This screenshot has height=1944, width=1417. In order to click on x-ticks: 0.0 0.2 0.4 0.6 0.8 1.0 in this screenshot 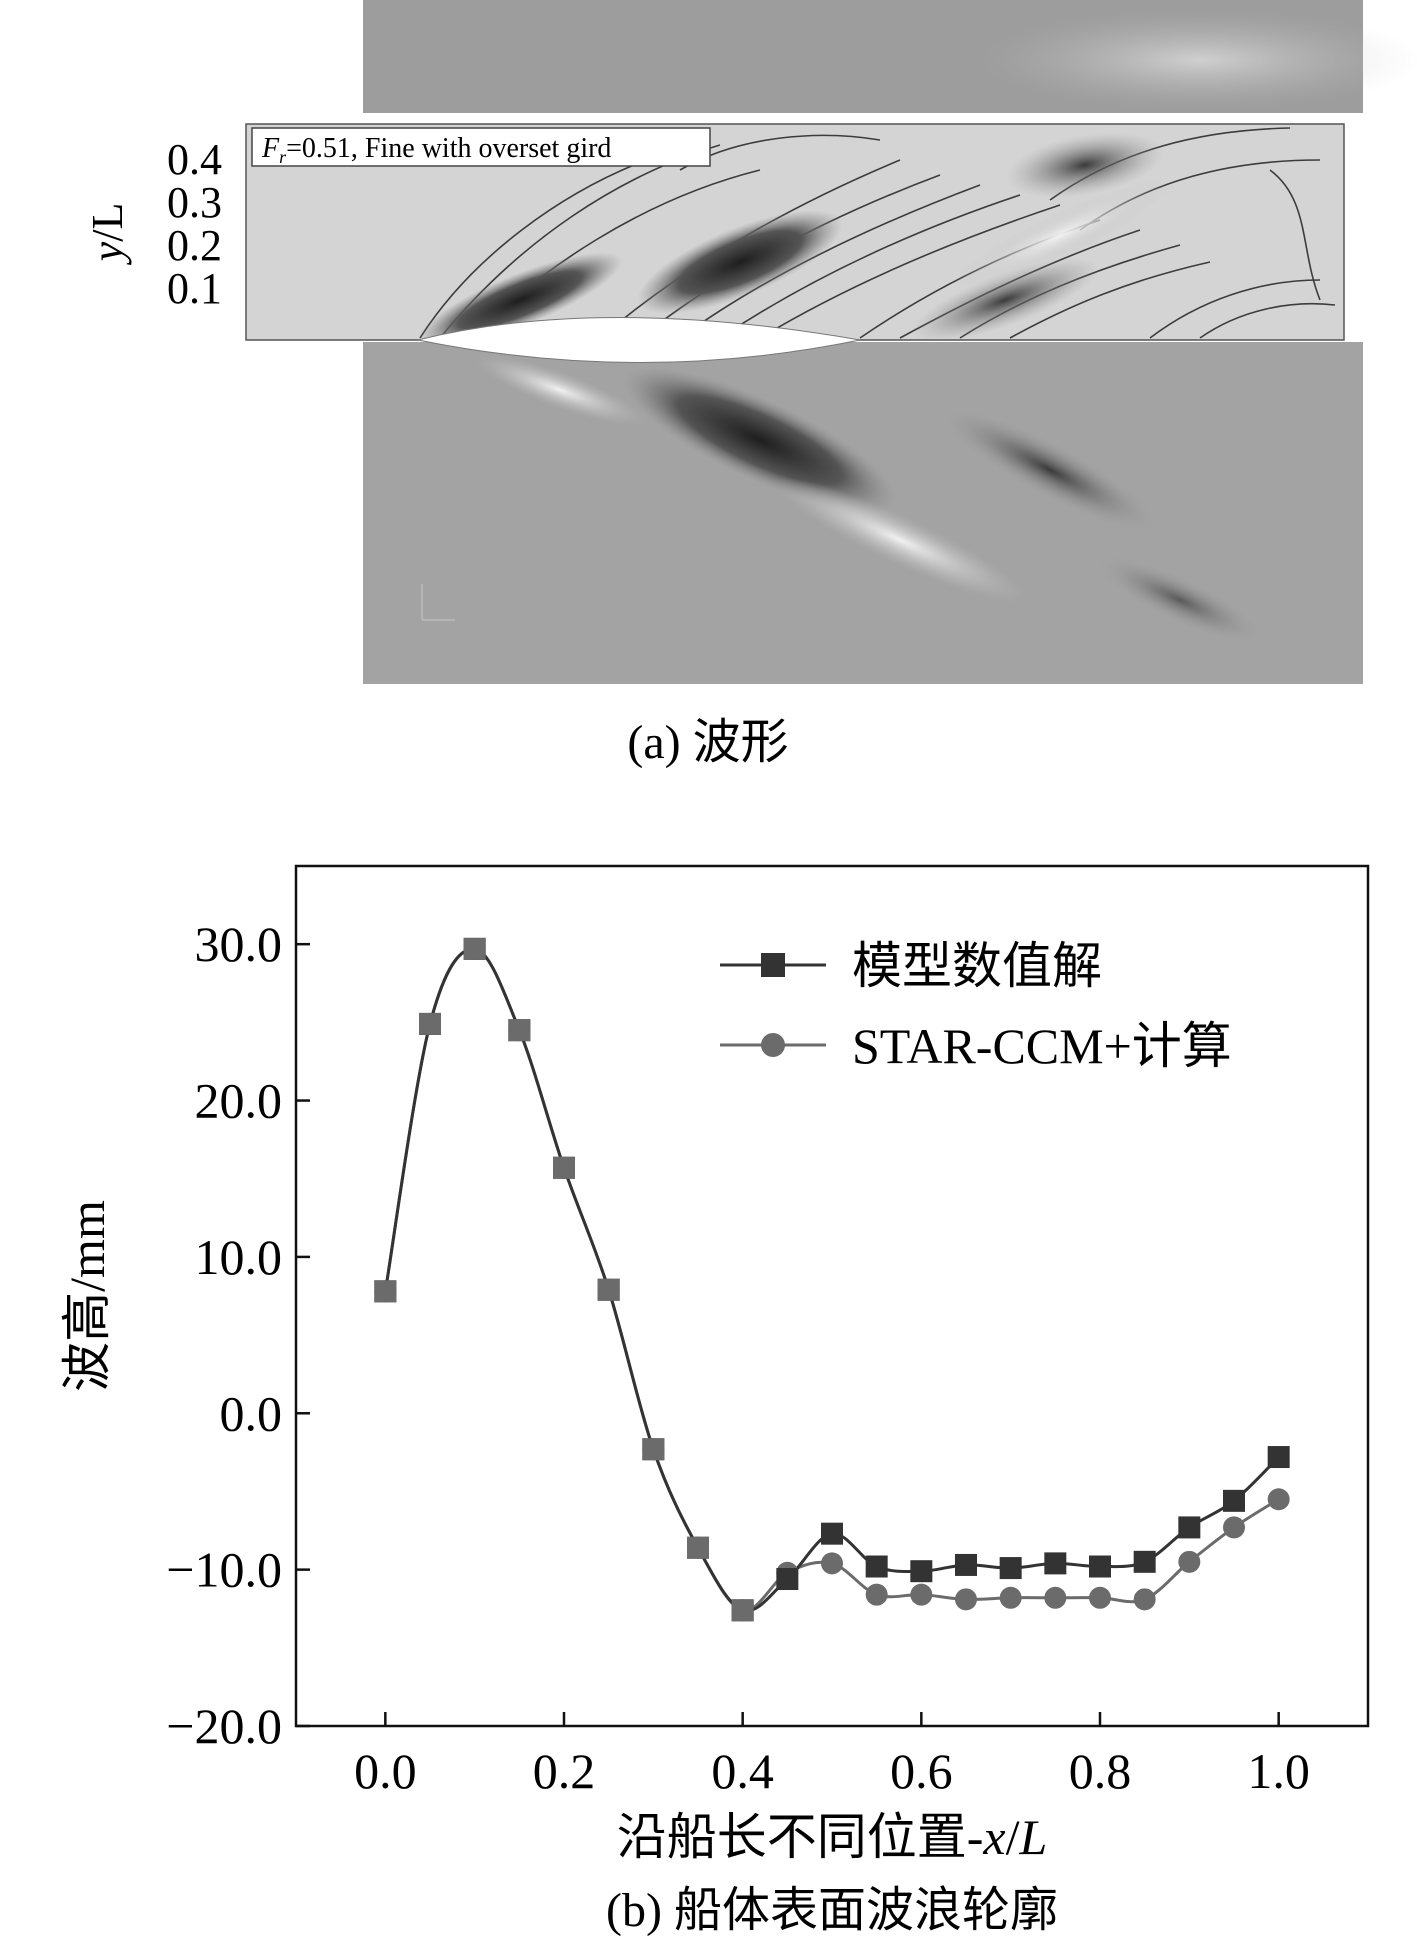, I will do `click(832, 1755)`.